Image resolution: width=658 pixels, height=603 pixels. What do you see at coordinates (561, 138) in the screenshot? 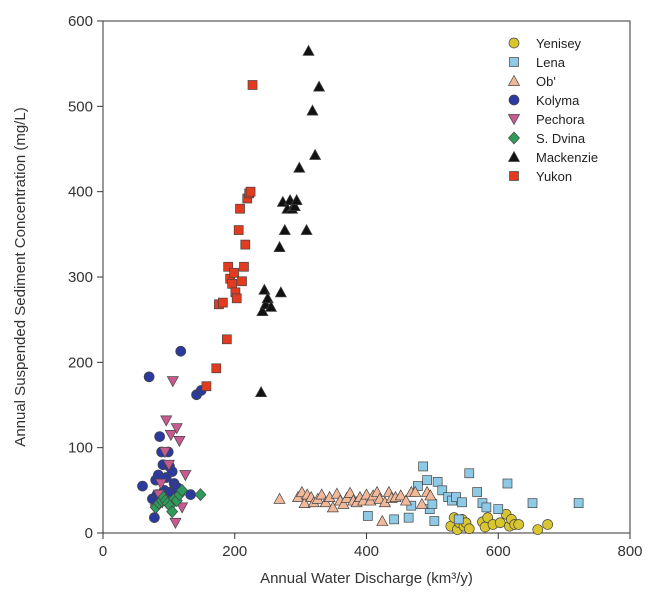
I see `legend-label-s-dvina: S. Dvina` at bounding box center [561, 138].